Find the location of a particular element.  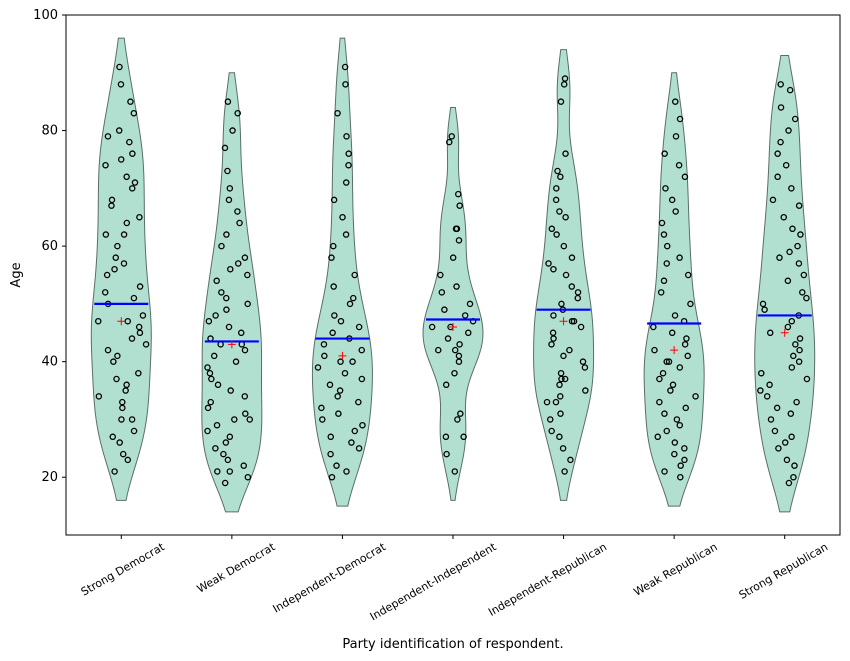

x-tick-label: Strong Democrat is located at coordinates (123, 569).